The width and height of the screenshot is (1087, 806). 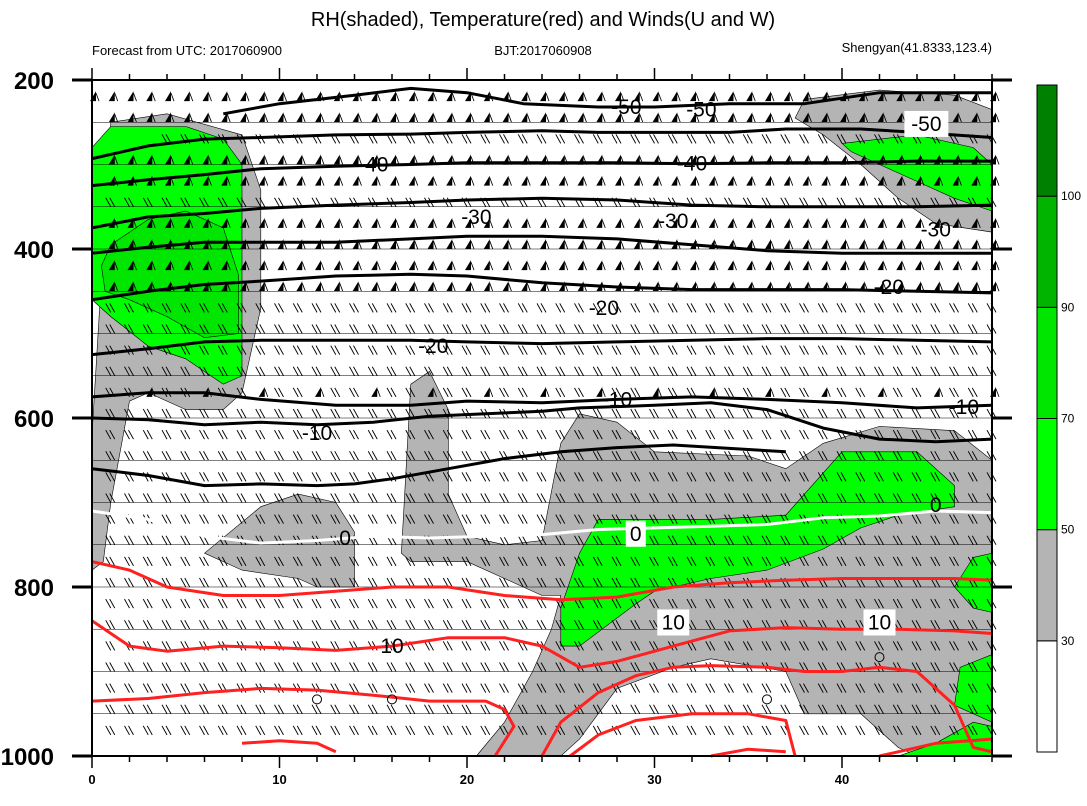 I want to click on temperature-contour--20, so click(x=542, y=287).